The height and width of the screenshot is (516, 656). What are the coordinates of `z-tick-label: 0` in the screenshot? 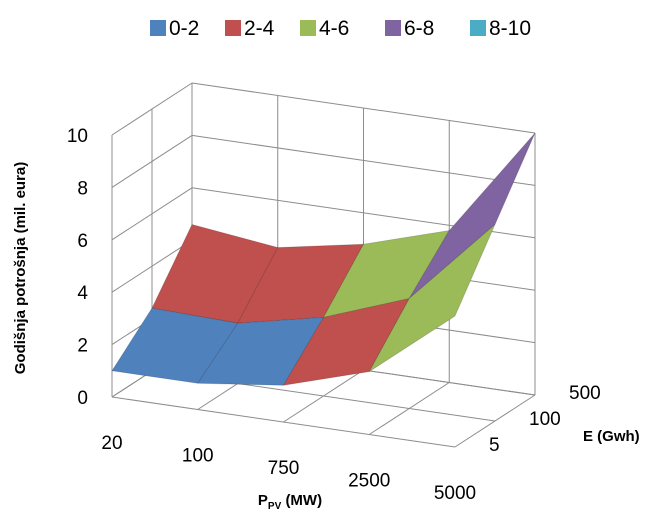 It's located at (82, 398).